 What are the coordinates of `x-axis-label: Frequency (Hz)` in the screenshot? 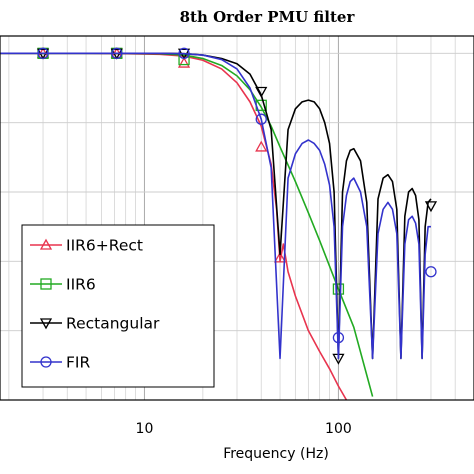 It's located at (276, 454).